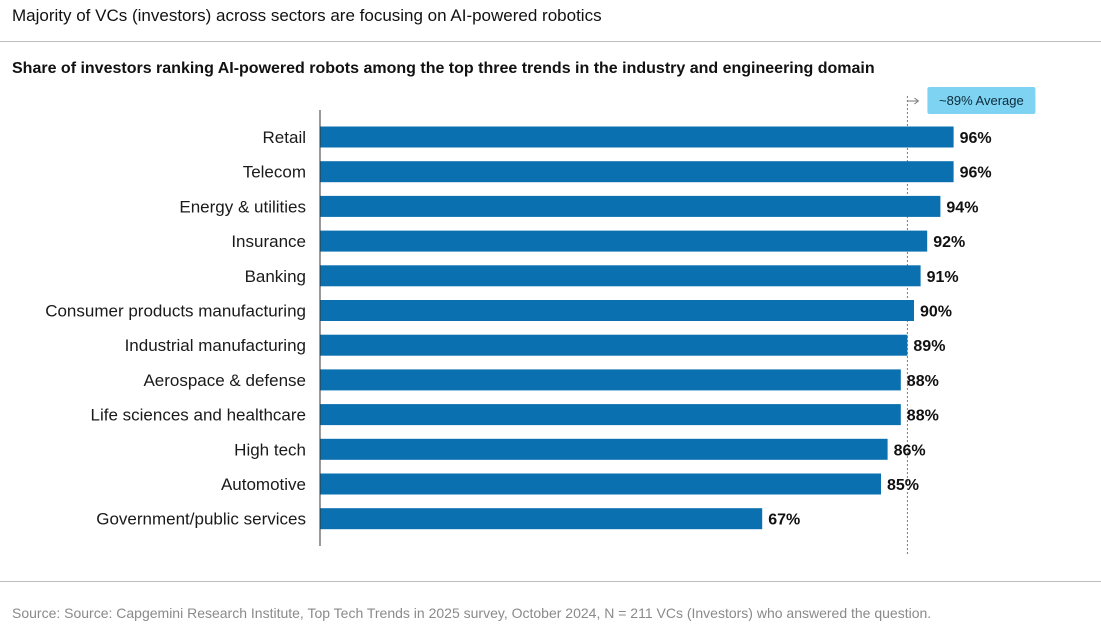  What do you see at coordinates (224, 380) in the screenshot?
I see `category-label: Aerospace & defense` at bounding box center [224, 380].